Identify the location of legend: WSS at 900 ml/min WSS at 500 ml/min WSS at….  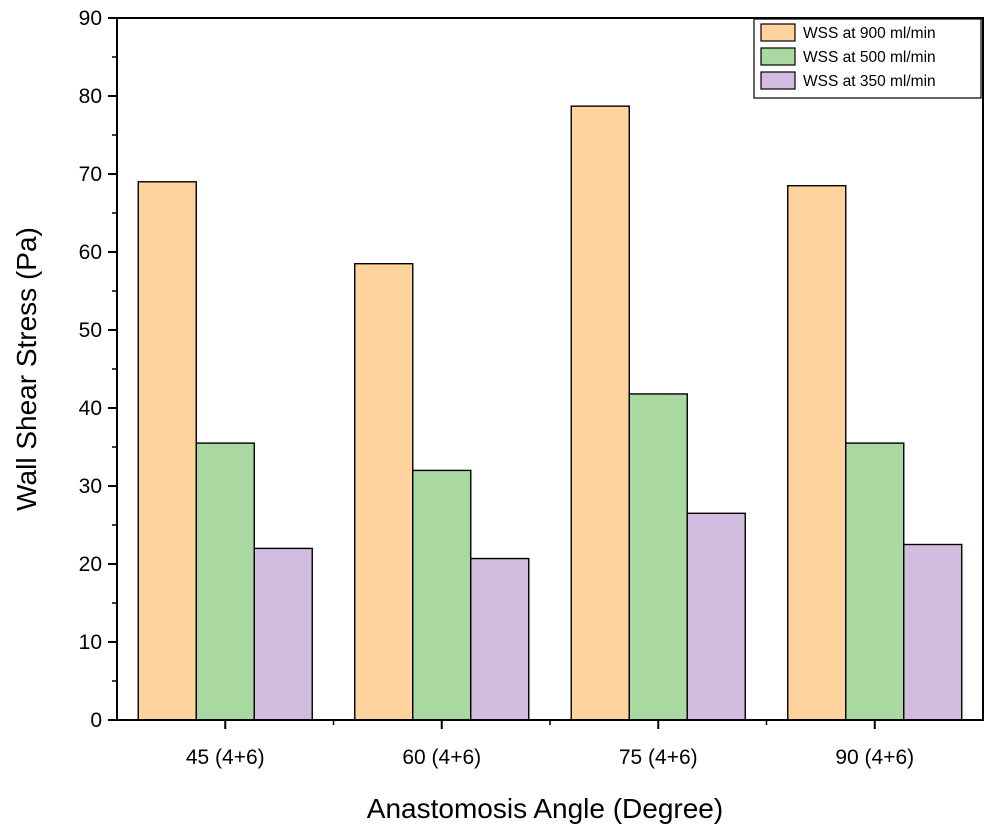
(867, 58).